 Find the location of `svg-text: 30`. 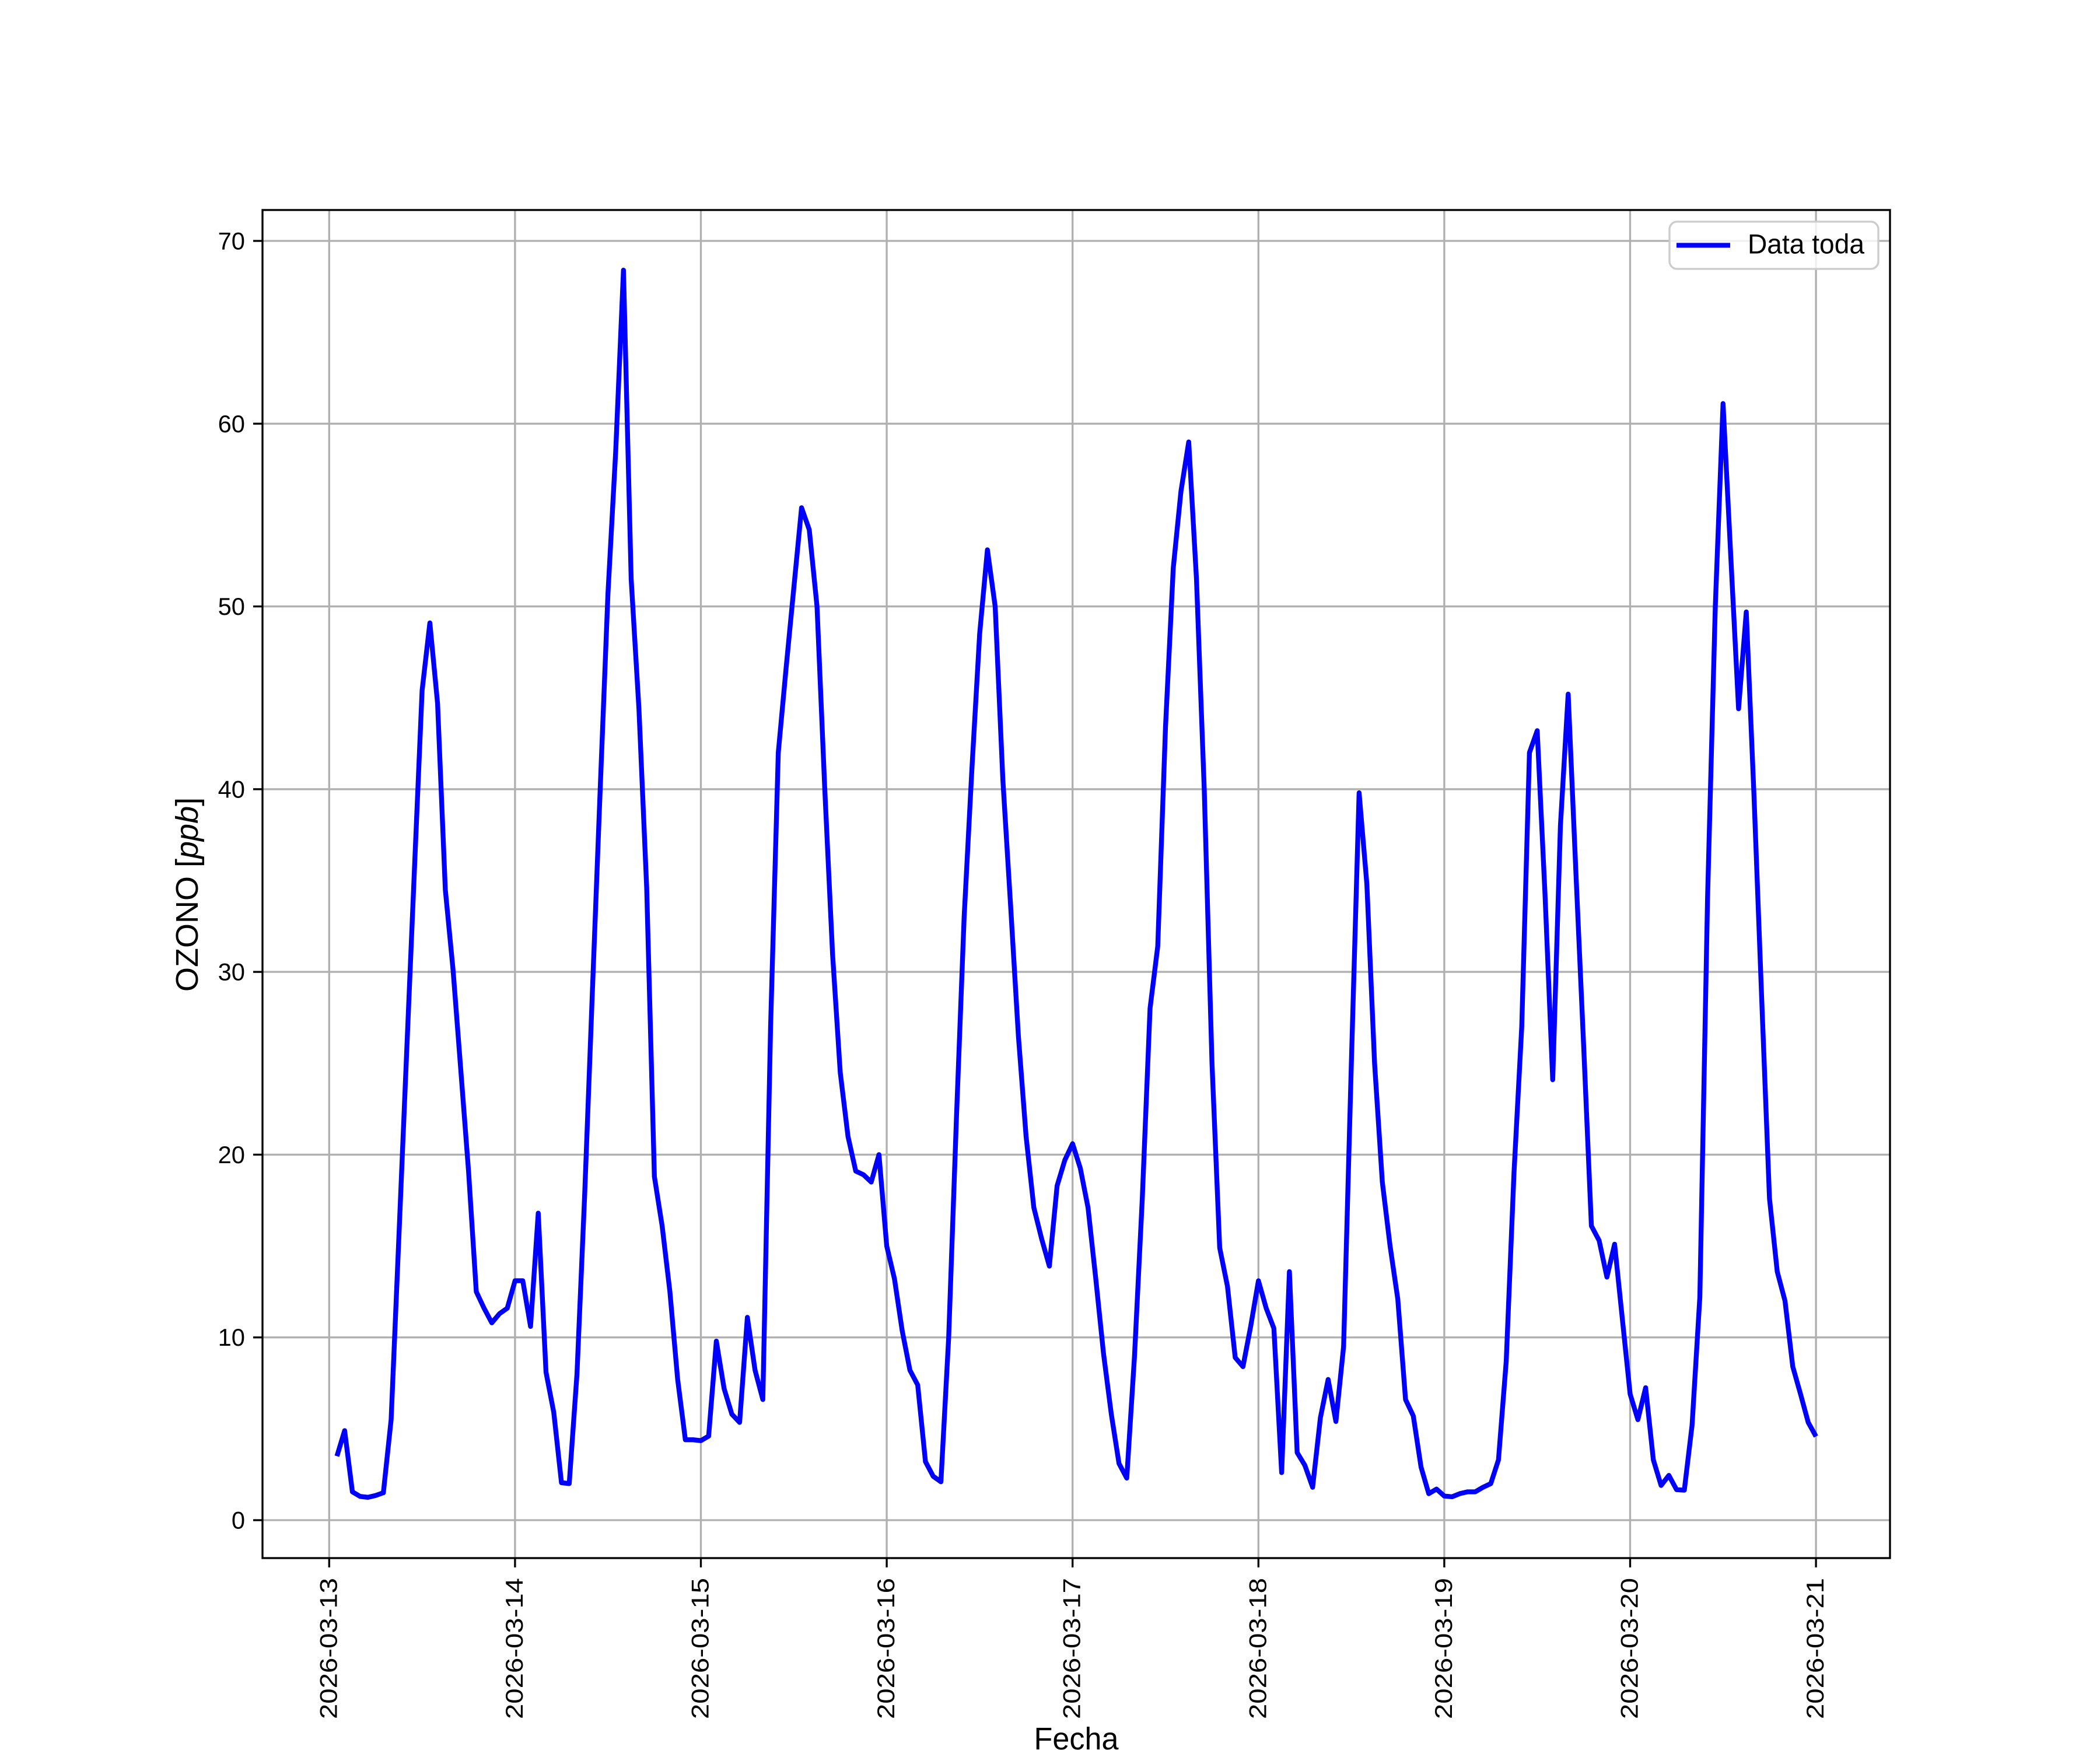

svg-text: 30 is located at coordinates (231, 972).